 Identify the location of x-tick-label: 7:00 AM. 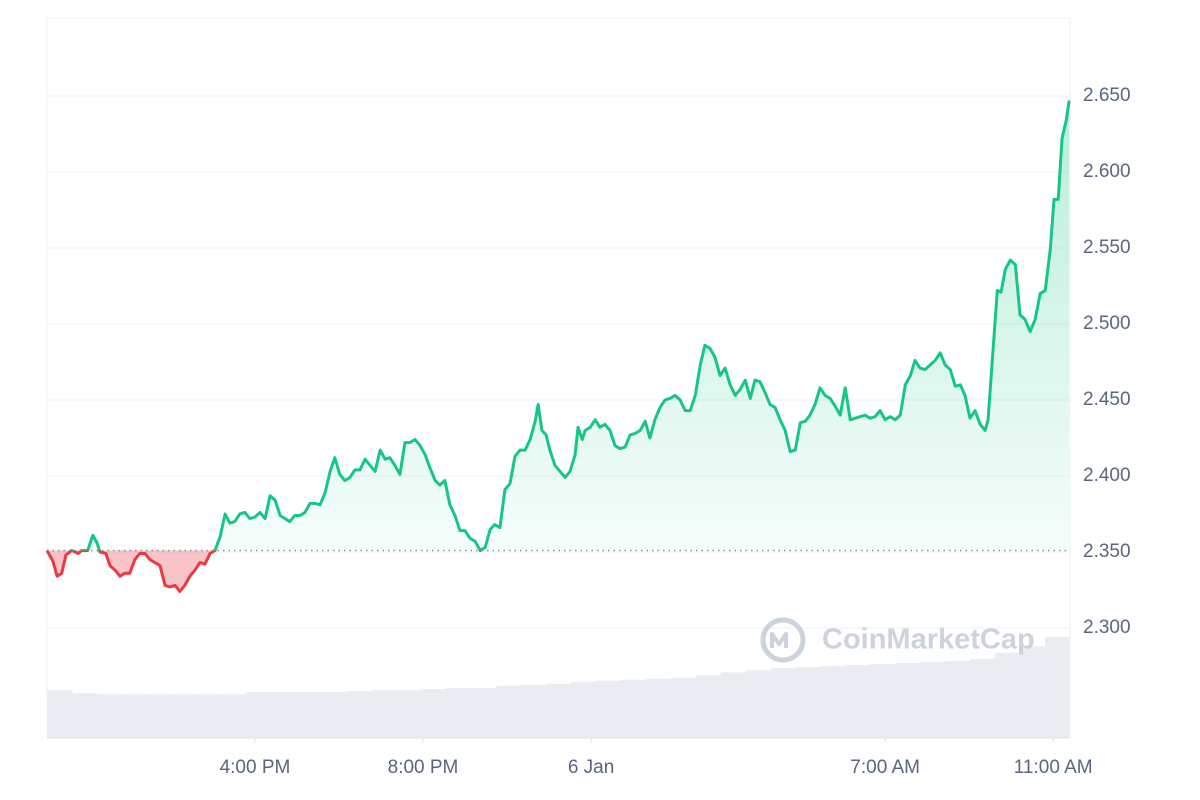
(885, 767).